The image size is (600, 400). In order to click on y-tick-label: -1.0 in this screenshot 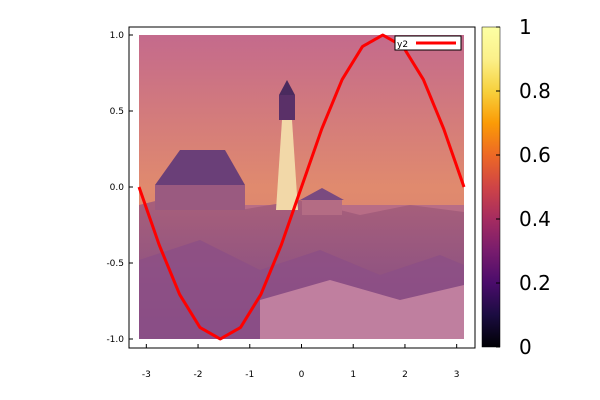, I will do `click(115, 340)`.